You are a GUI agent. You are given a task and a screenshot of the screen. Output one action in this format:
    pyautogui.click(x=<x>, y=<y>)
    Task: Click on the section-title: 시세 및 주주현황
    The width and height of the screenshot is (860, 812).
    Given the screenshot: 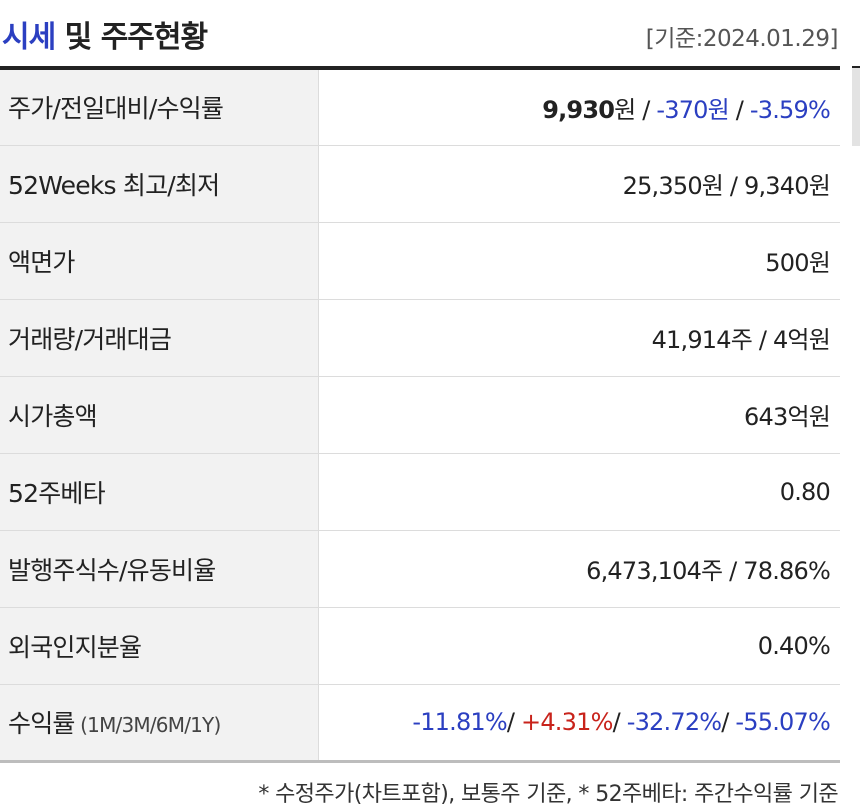 What is the action you would take?
    pyautogui.click(x=105, y=34)
    